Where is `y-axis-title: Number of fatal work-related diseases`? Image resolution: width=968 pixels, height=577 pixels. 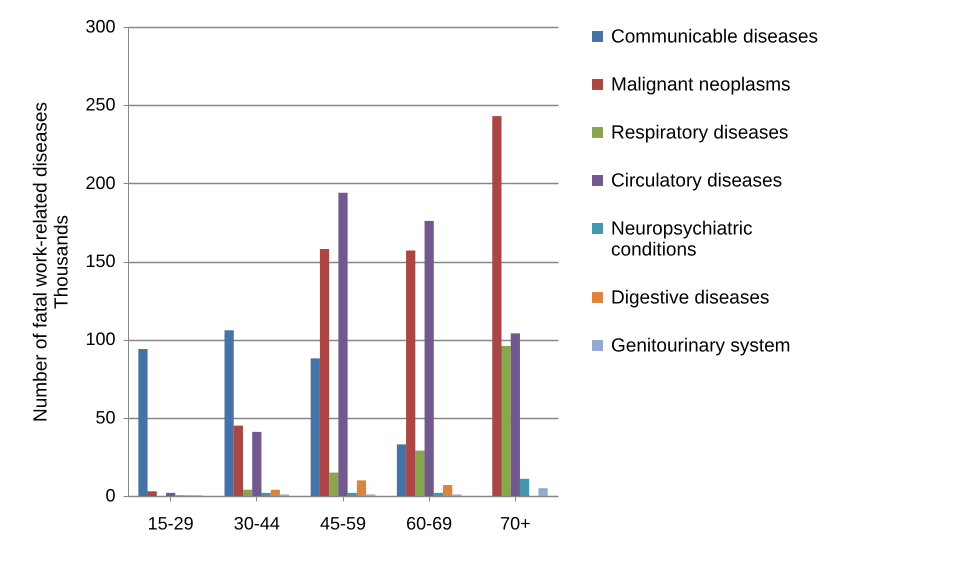 y-axis-title: Number of fatal work-related diseases is located at coordinates (41, 262).